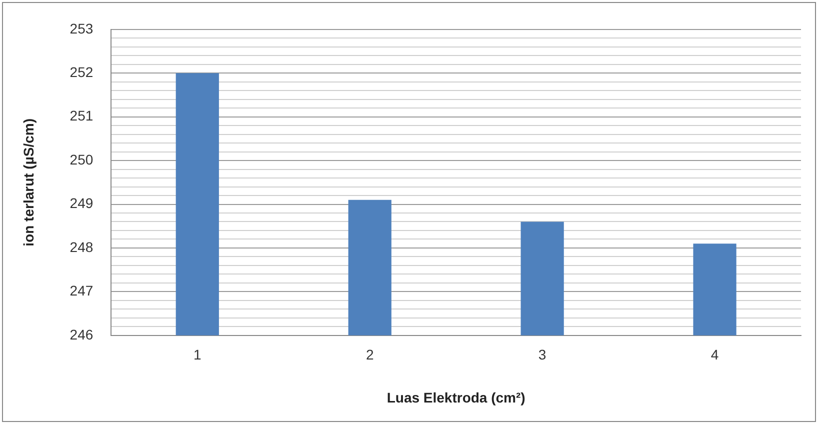  What do you see at coordinates (714, 354) in the screenshot?
I see `x-tick-label: 4` at bounding box center [714, 354].